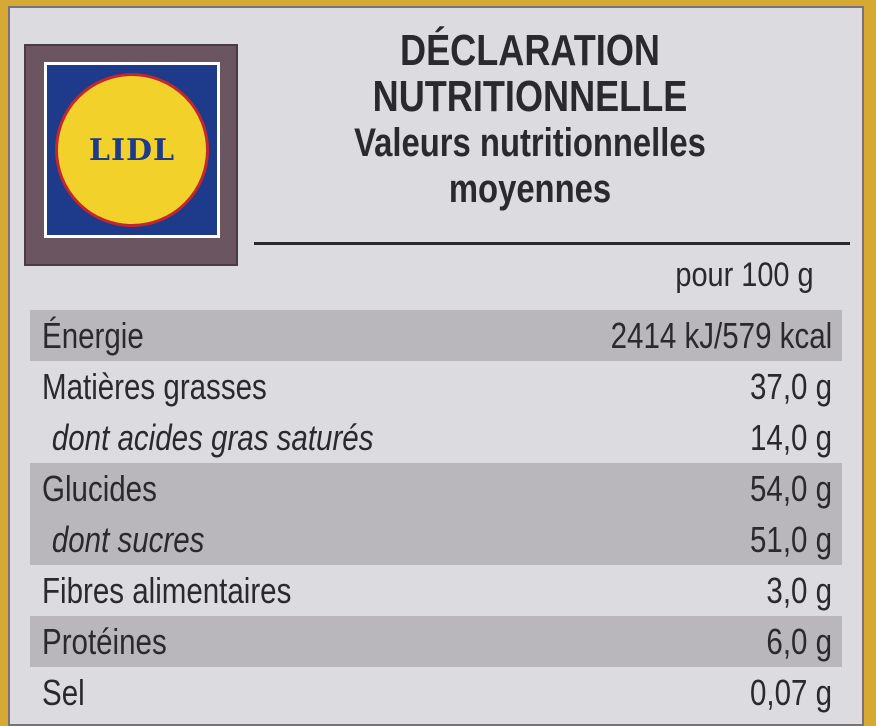 Image resolution: width=876 pixels, height=726 pixels. I want to click on header-divider, so click(552, 243).